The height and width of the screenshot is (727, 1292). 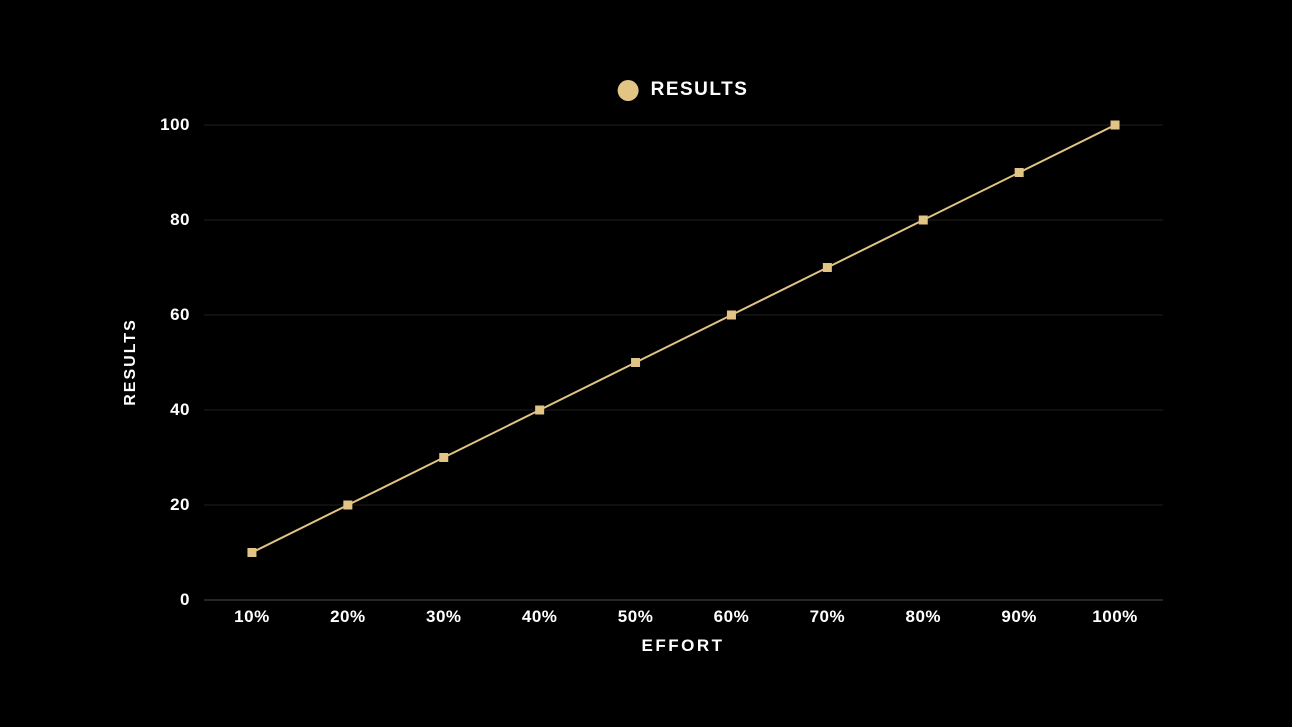 I want to click on y-tick-label: 60, so click(x=180, y=314).